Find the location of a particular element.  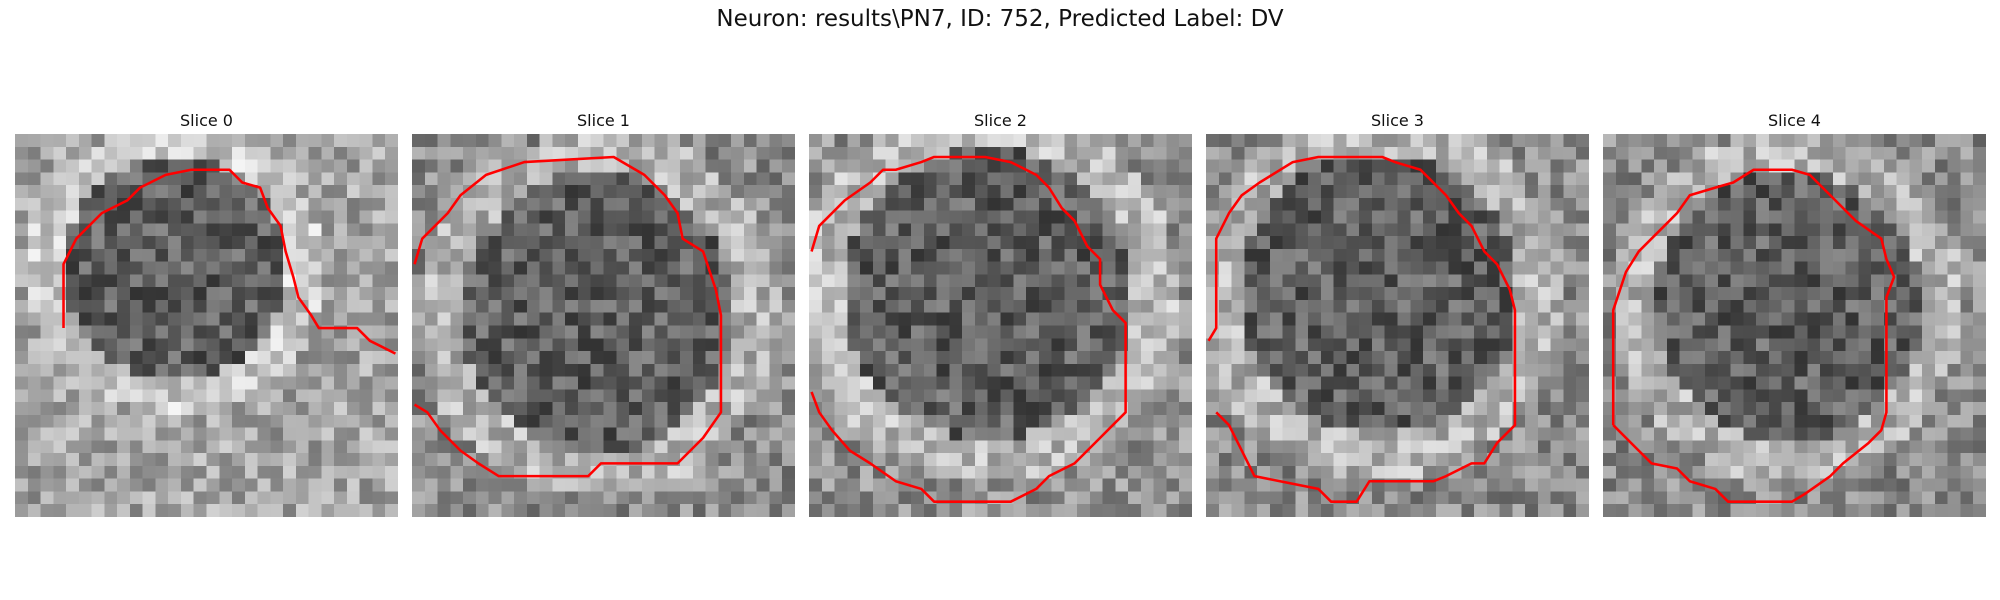

slice-panel-1: Slice 1 is located at coordinates (603, 312).